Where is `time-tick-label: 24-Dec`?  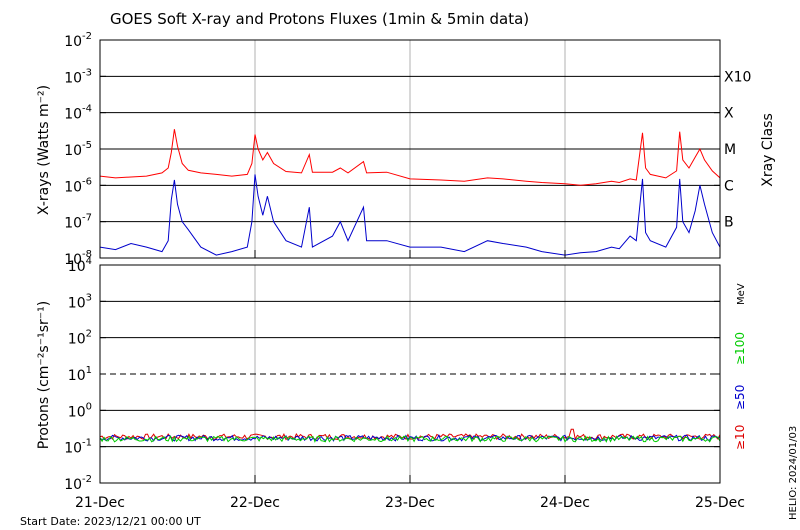
time-tick-label: 24-Dec is located at coordinates (565, 503).